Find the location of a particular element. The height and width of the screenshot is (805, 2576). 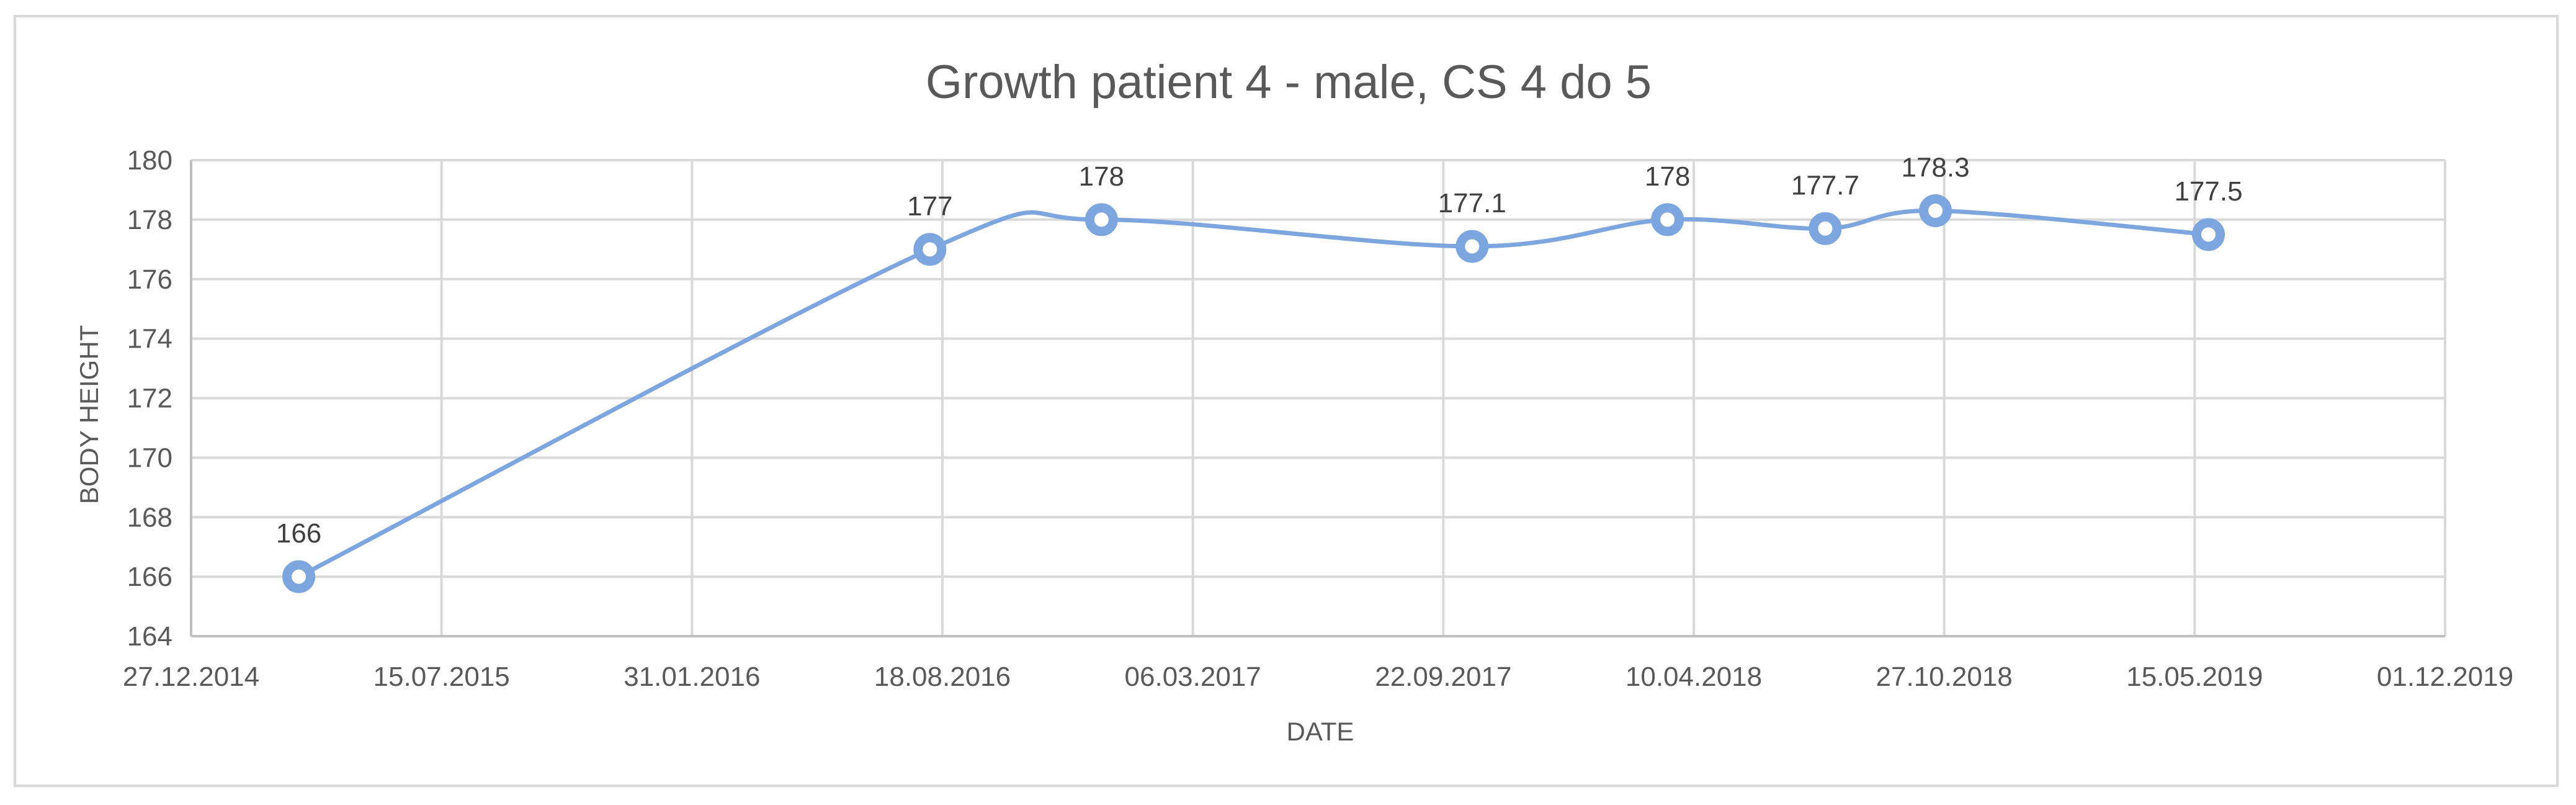

data-label: 177.5 is located at coordinates (2208, 191).